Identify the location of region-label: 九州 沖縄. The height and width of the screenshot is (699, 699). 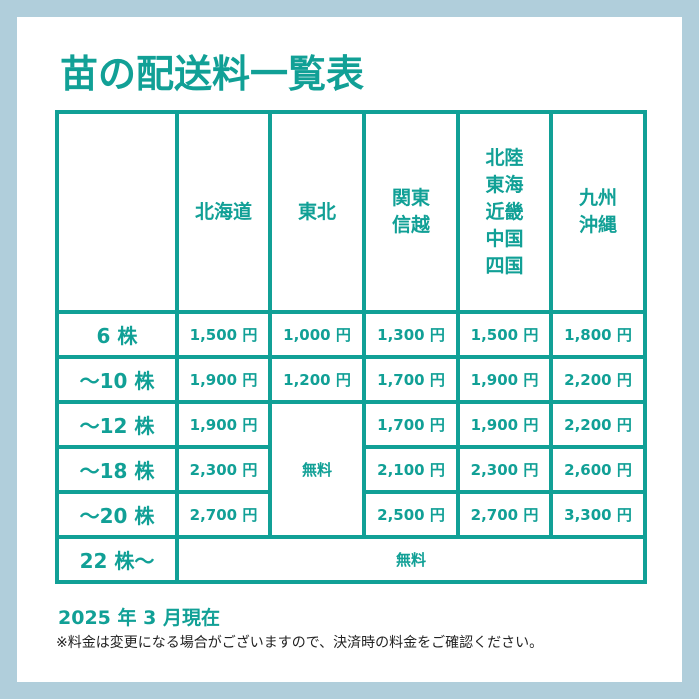
(597, 211).